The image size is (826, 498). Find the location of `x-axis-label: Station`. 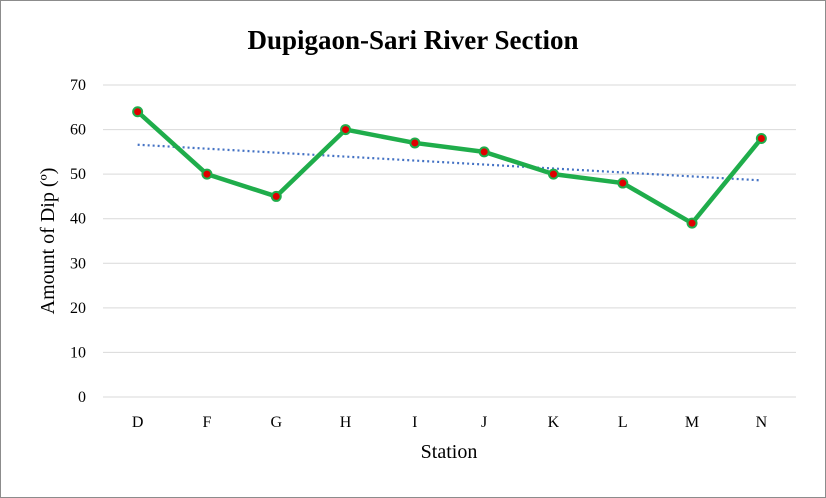

x-axis-label: Station is located at coordinates (449, 452).